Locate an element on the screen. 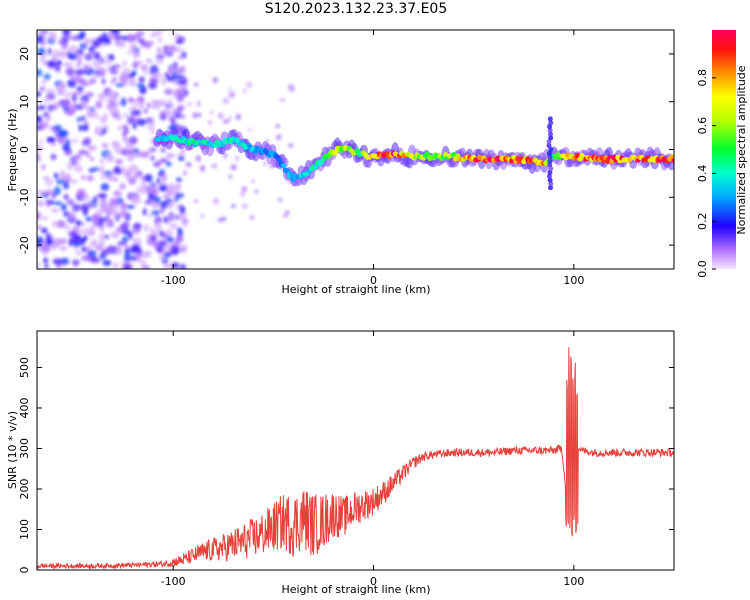  colorbar-tick-label: 0.0 is located at coordinates (702, 269).